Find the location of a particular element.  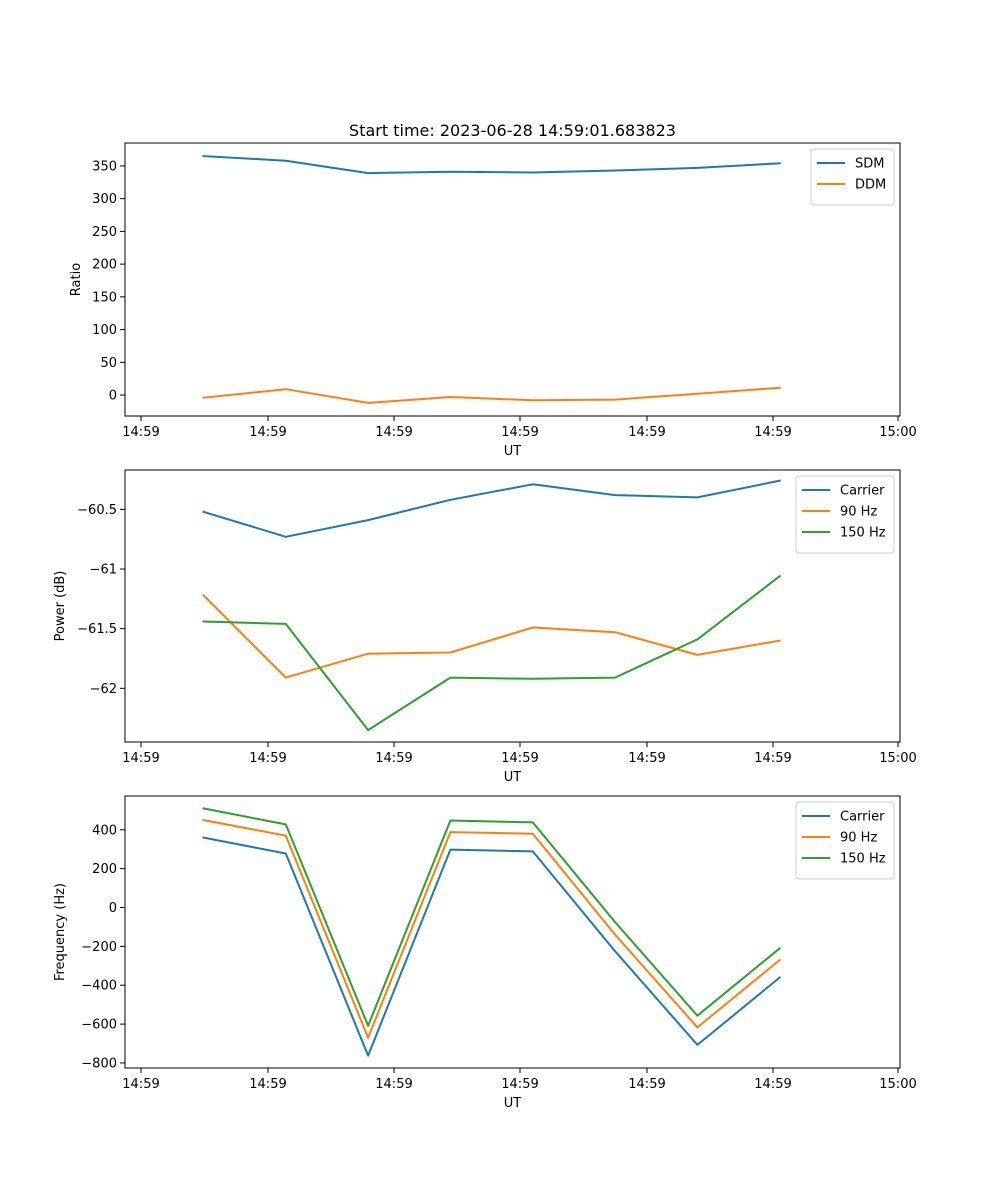

y-tick-label: −61.5 is located at coordinates (97, 629).